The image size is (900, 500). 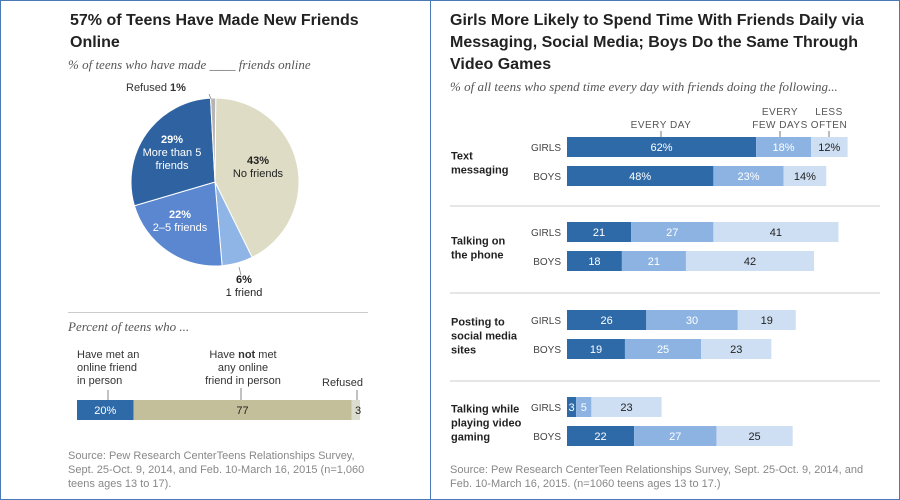 I want to click on bar-label-1-girls-2: 41, so click(x=776, y=233).